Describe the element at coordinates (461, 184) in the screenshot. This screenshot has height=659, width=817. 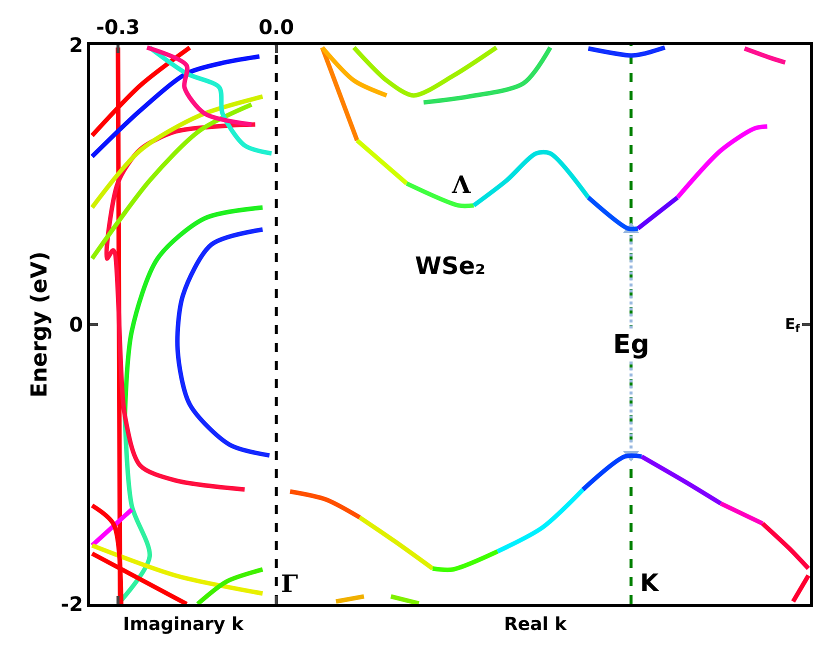
I see `annotation: Λ` at that location.